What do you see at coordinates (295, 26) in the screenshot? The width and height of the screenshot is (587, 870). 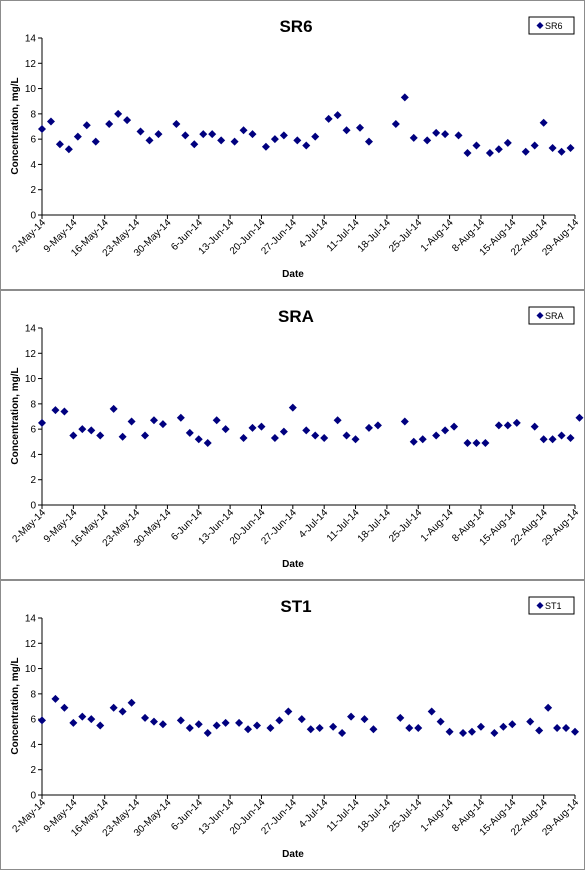 I see `chart-title: SR6` at bounding box center [295, 26].